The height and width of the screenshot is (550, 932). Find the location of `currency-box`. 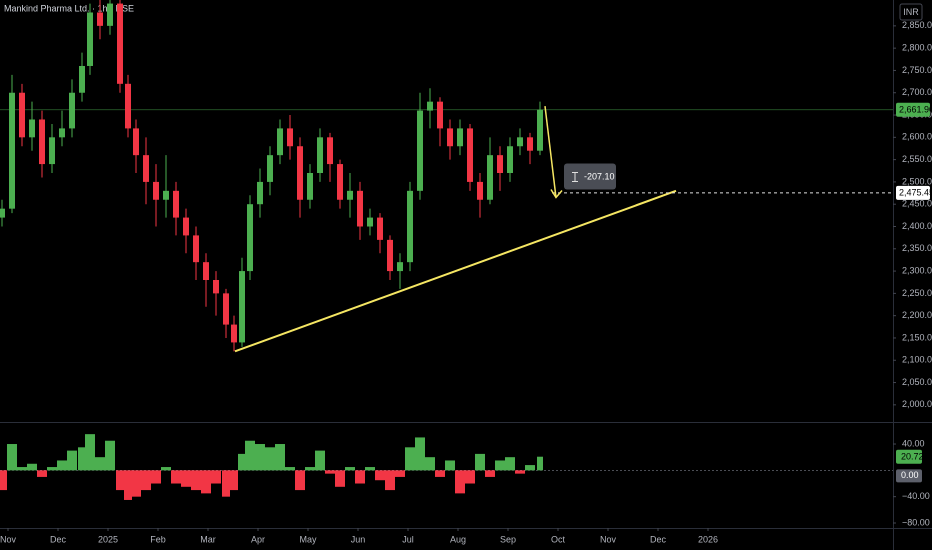

currency-box is located at coordinates (911, 12).